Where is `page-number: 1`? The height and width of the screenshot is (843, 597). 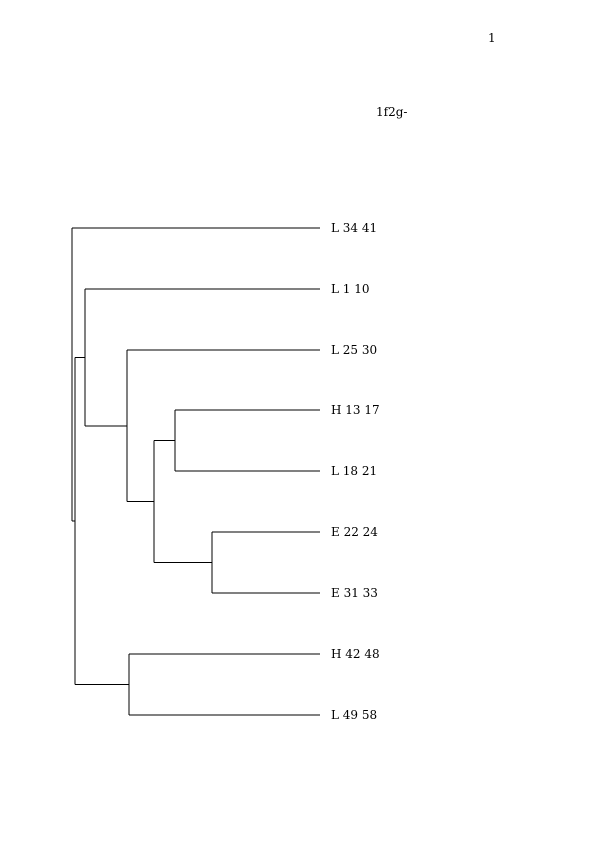
page-number: 1 is located at coordinates (492, 38).